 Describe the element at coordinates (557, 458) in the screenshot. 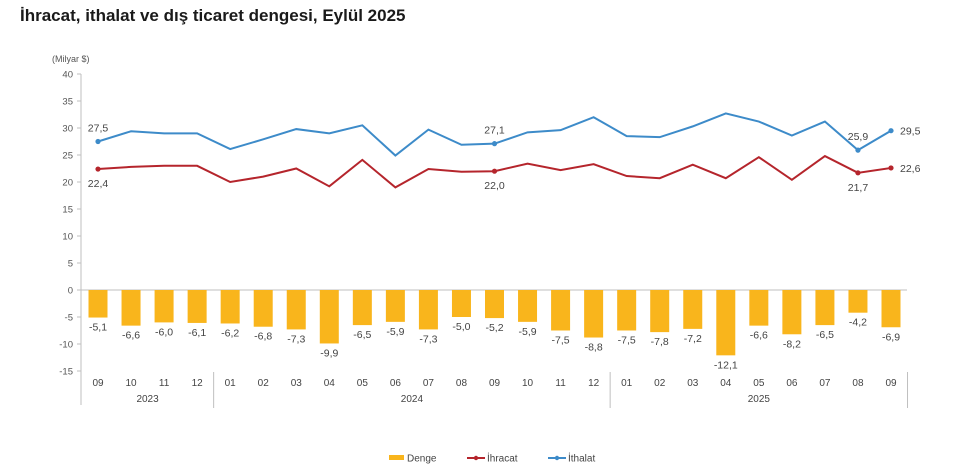

I see `legend-marker-ithalat` at that location.